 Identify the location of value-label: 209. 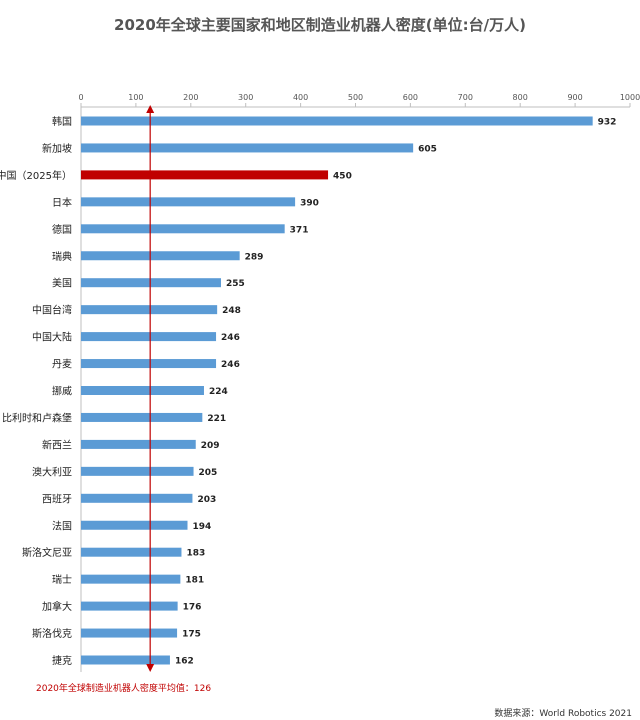
(210, 446).